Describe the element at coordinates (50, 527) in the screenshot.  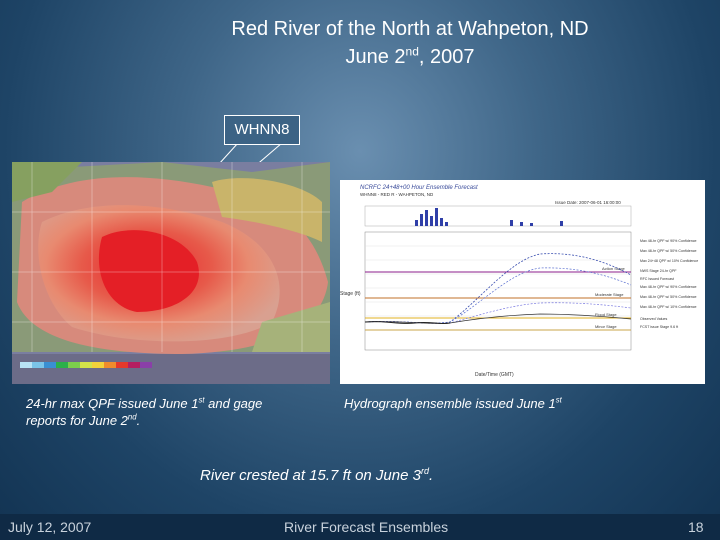
I see `footer-date: July 12, 2007` at that location.